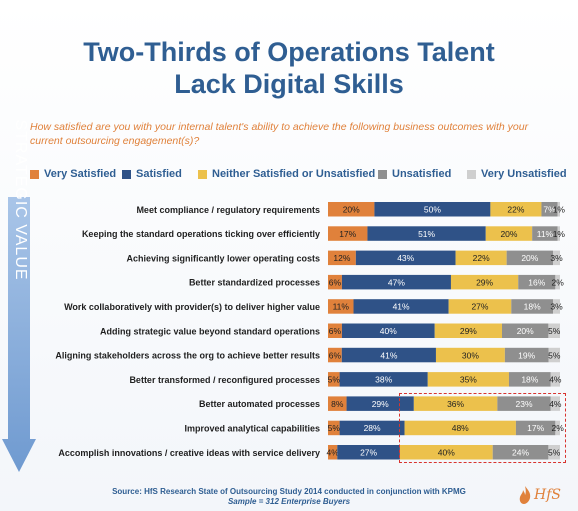  What do you see at coordinates (405, 258) in the screenshot?
I see `data-label: 43%` at bounding box center [405, 258].